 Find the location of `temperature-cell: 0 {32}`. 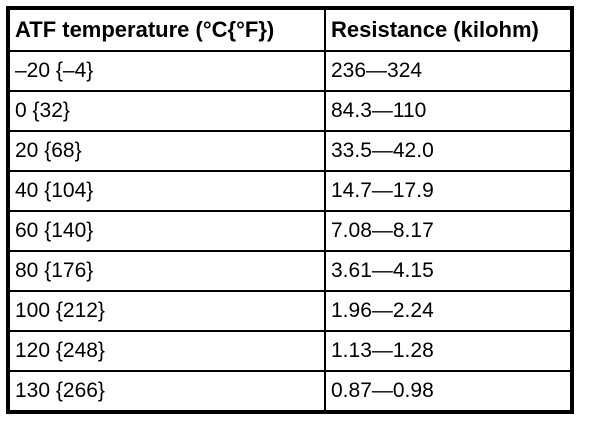

temperature-cell: 0 {32} is located at coordinates (166, 111).